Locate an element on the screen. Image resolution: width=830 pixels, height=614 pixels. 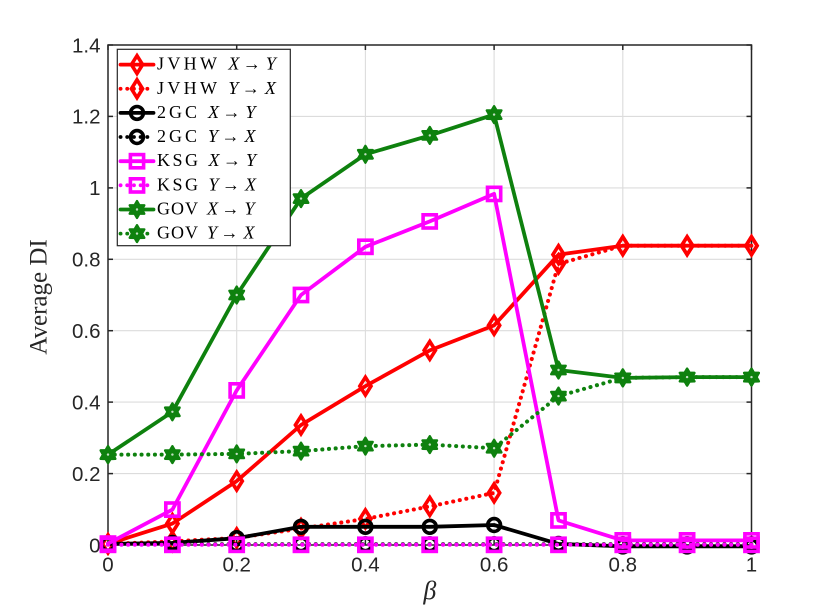
svg-text: 1.4 is located at coordinates (86, 45).